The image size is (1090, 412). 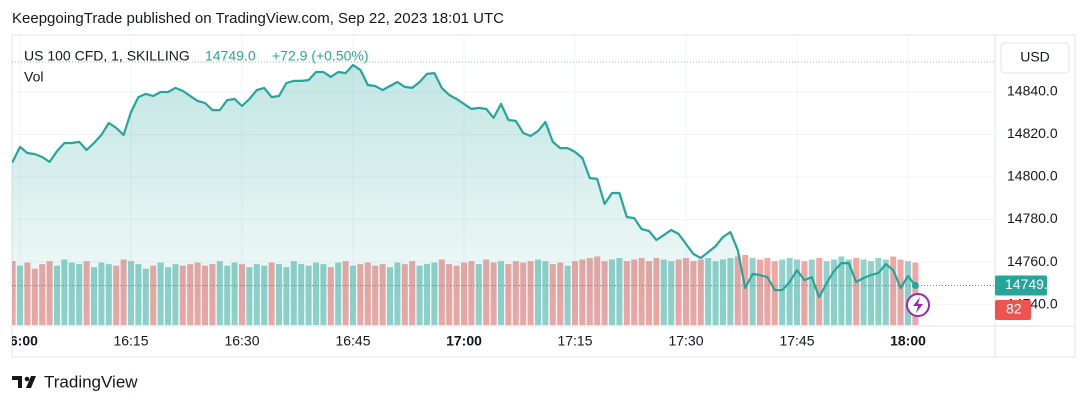 What do you see at coordinates (20, 341) in the screenshot?
I see `x-tick-label: 16:00` at bounding box center [20, 341].